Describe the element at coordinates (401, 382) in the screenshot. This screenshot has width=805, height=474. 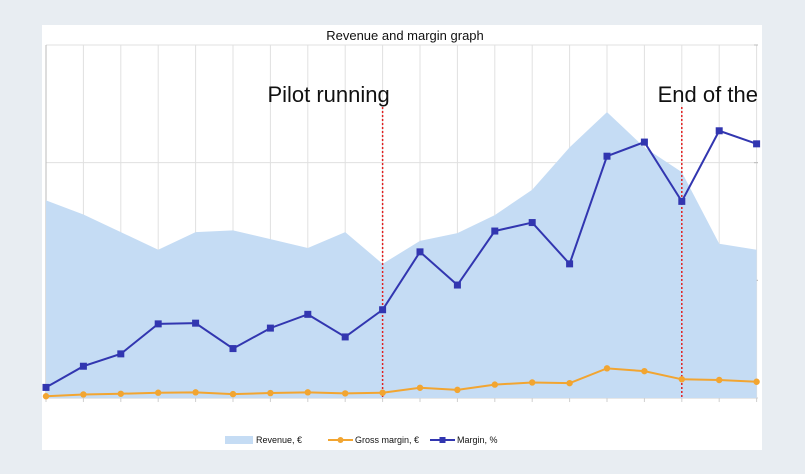
I see `gross-margin-line` at that location.